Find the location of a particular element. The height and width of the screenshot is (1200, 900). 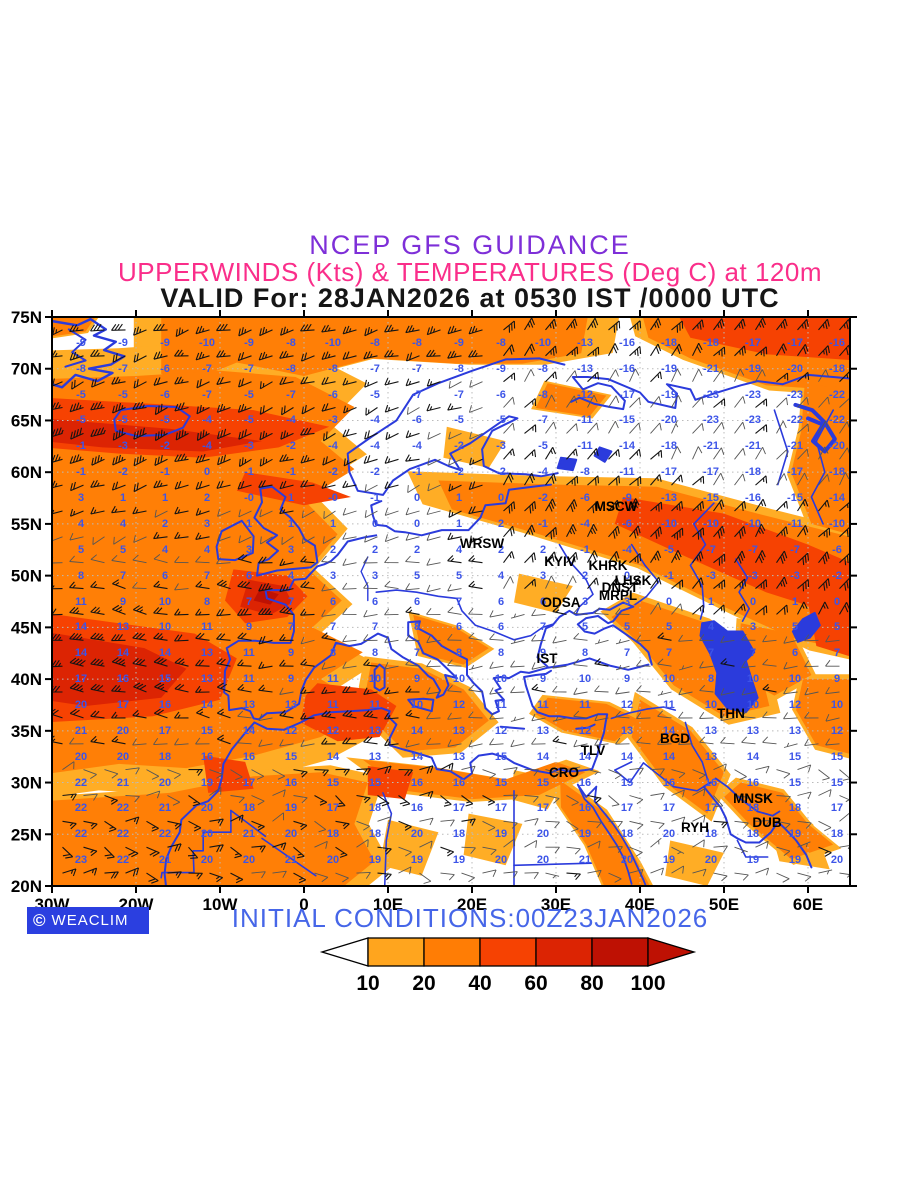

temperature-value: -6 is located at coordinates (627, 524).